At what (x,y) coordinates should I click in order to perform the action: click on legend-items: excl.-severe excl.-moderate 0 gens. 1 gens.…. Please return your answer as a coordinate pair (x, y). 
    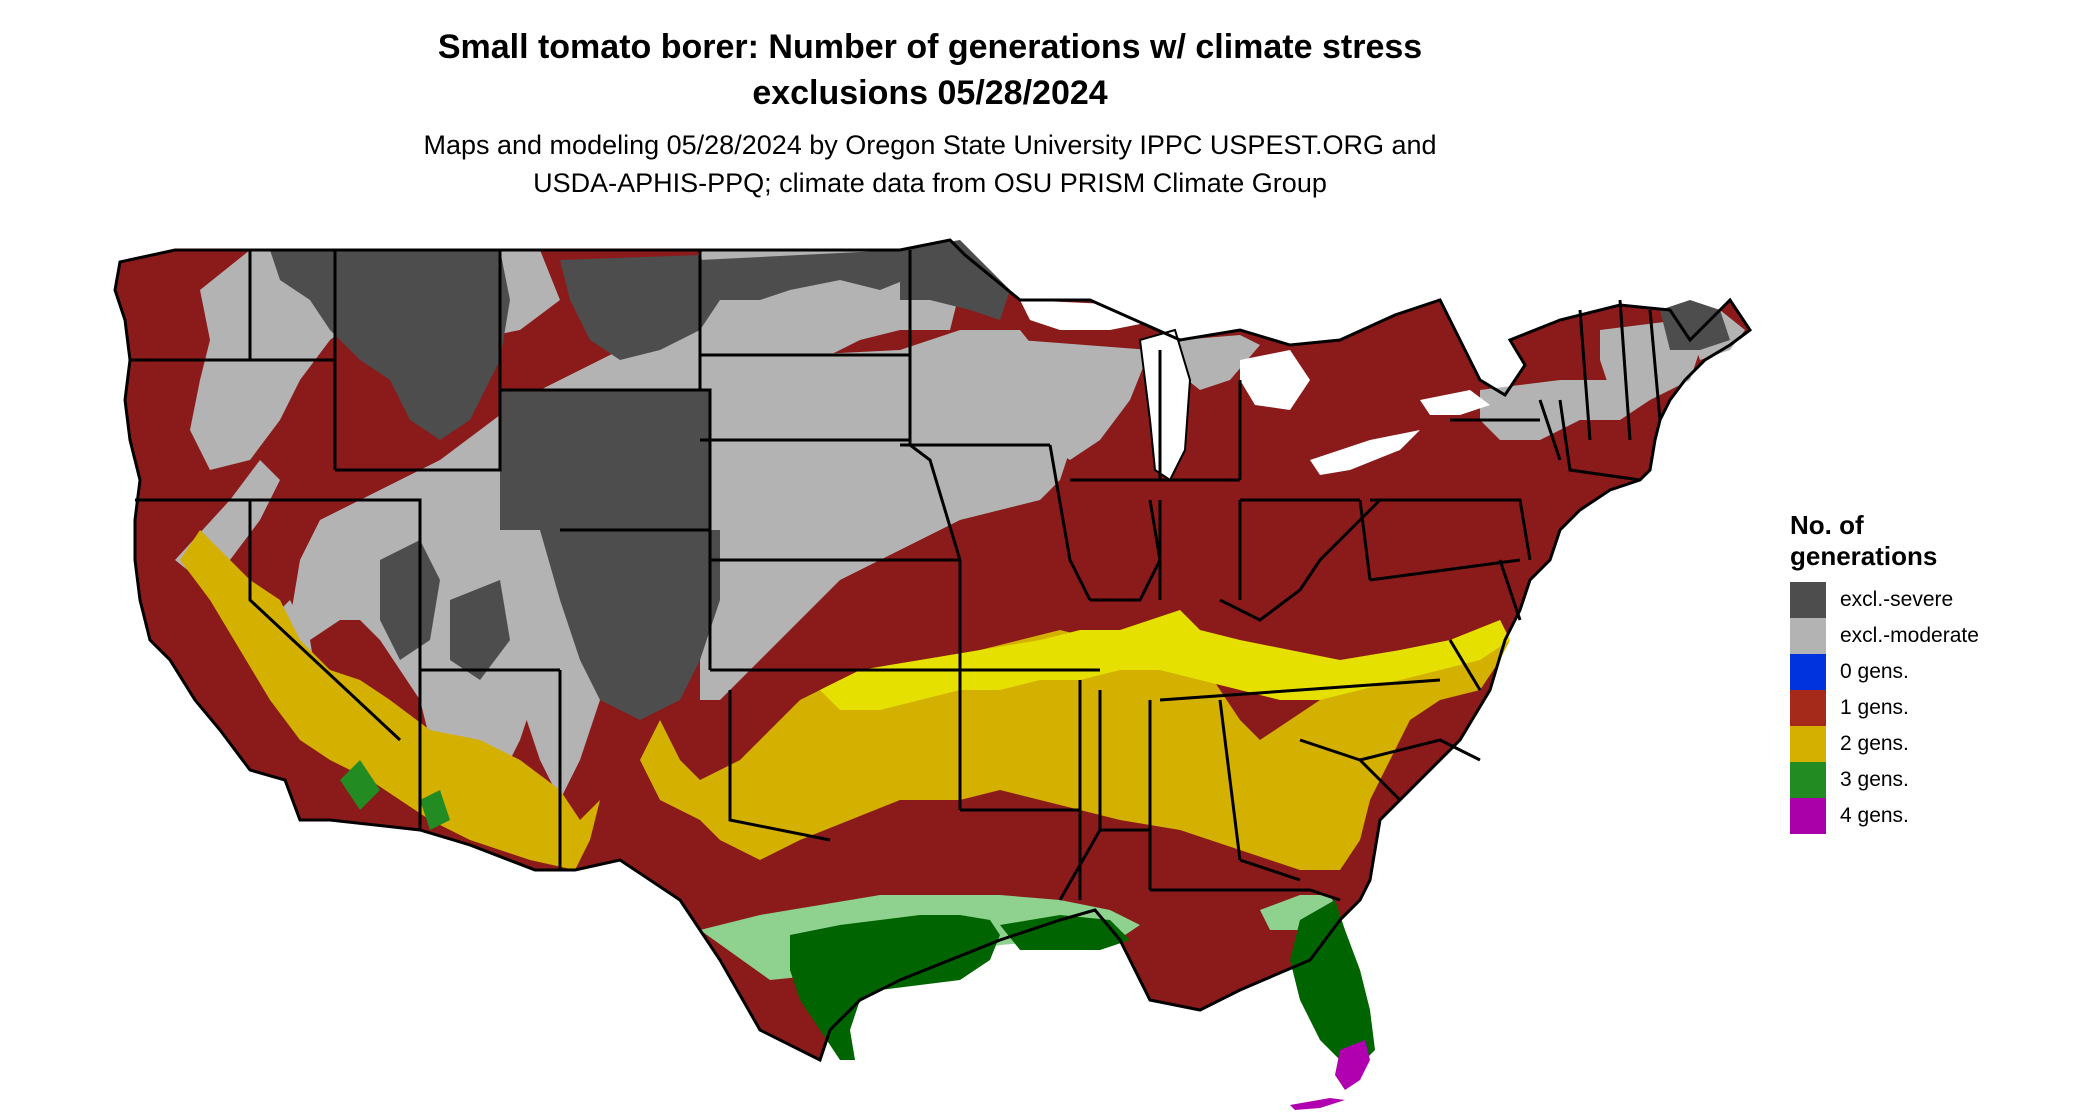
    Looking at the image, I should click on (1930, 708).